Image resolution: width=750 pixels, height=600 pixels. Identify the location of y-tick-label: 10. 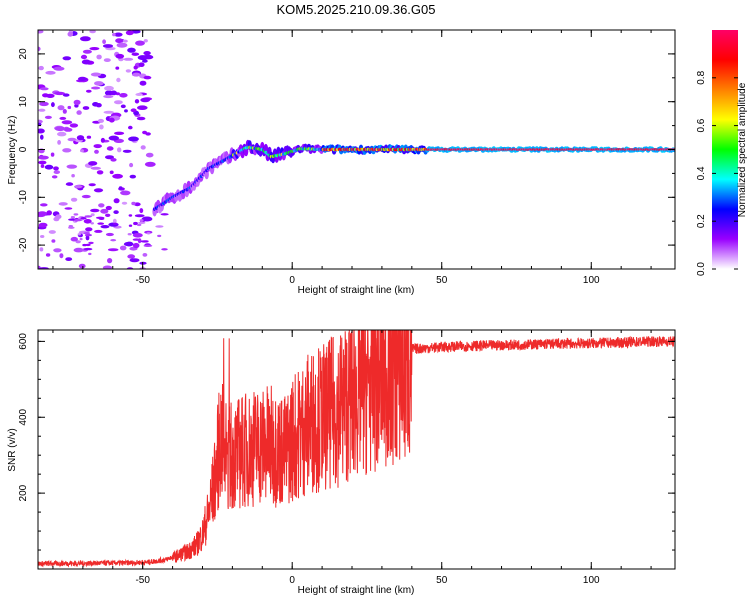
(23, 102).